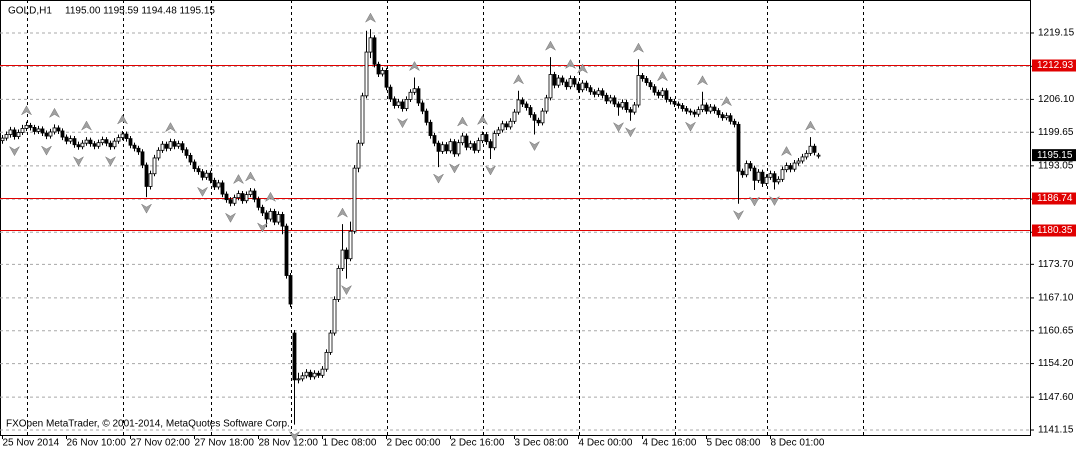 The image size is (1077, 451). What do you see at coordinates (1056, 33) in the screenshot?
I see `y-tick-label: 1219.15` at bounding box center [1056, 33].